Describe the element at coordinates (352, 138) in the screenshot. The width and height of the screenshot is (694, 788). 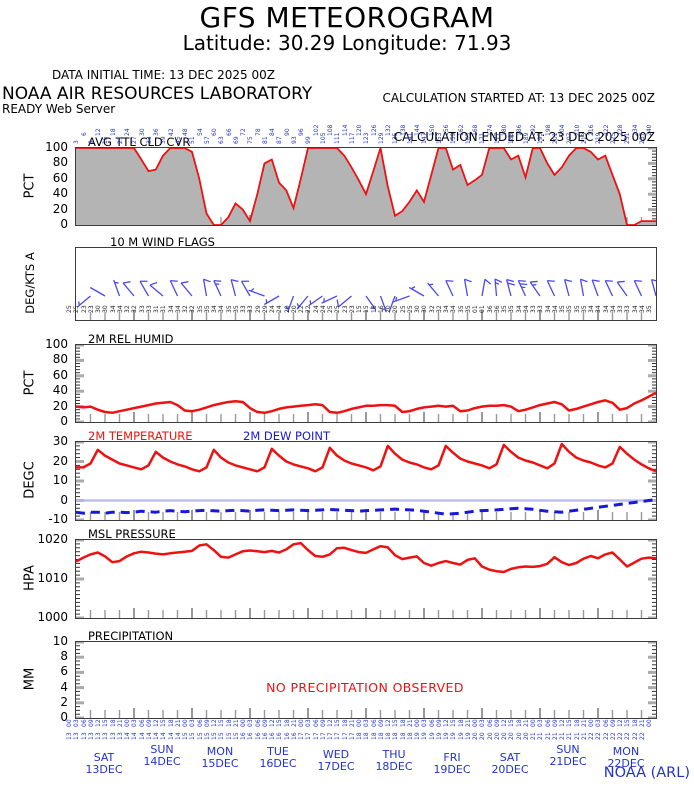
I see `top-hour-label: 117` at that location.